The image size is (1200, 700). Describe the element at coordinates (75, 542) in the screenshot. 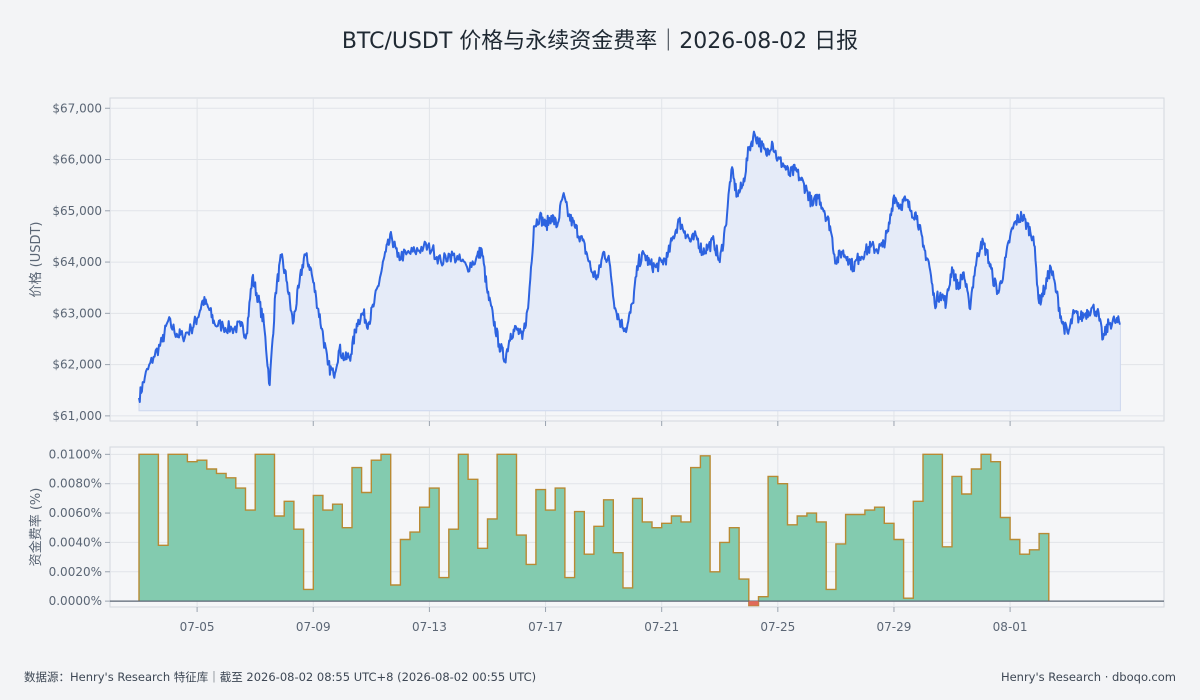

I see `funding-y-tick-label: 0.0040%` at that location.